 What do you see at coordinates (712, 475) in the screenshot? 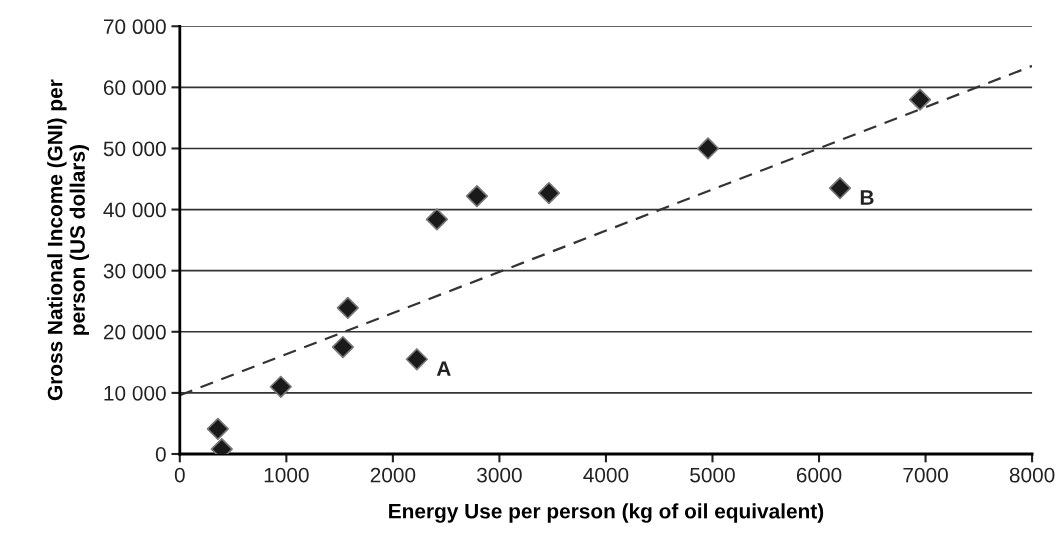
I see `x-tick-label: 5000` at bounding box center [712, 475].